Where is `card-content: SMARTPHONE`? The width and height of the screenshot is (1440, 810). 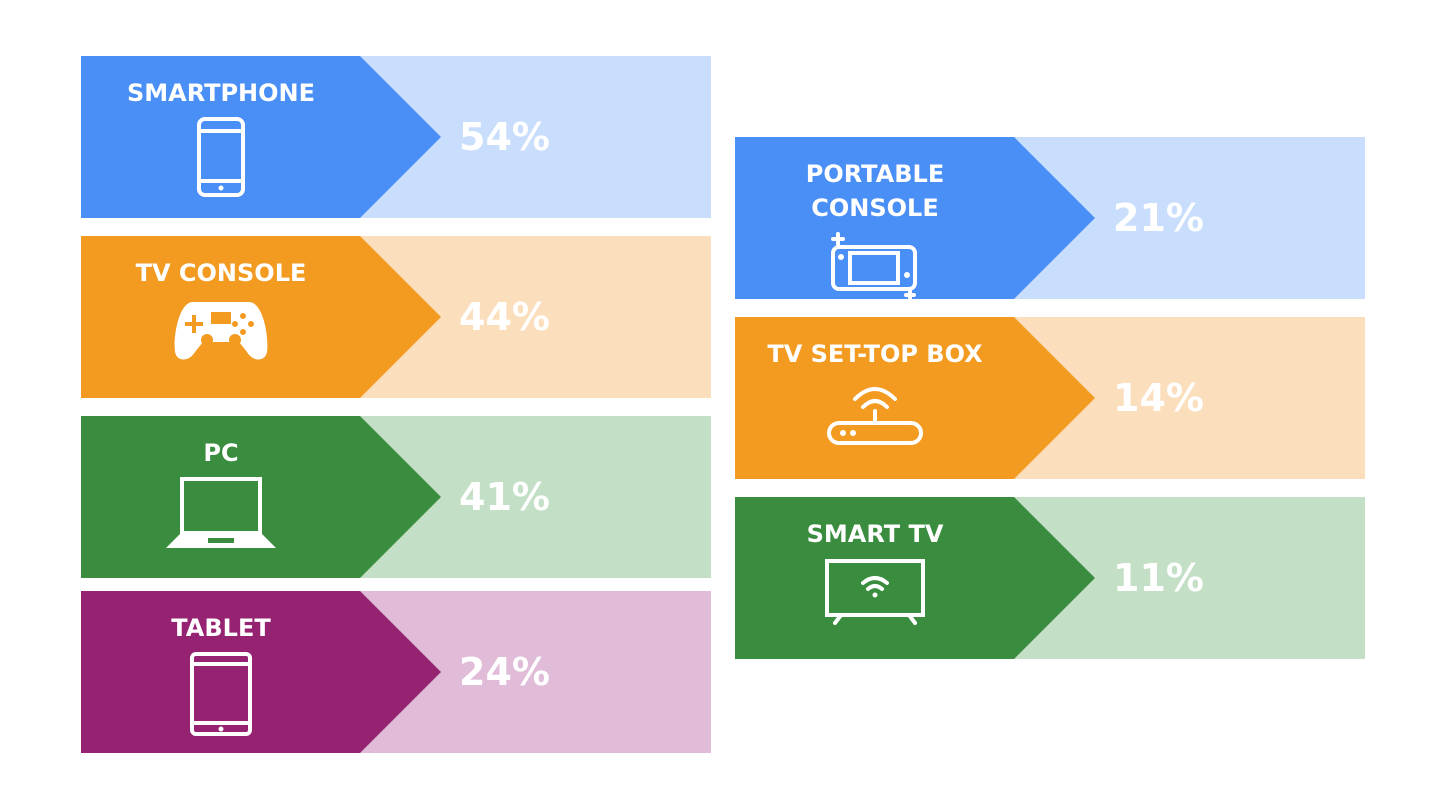 card-content: SMARTPHONE is located at coordinates (221, 139).